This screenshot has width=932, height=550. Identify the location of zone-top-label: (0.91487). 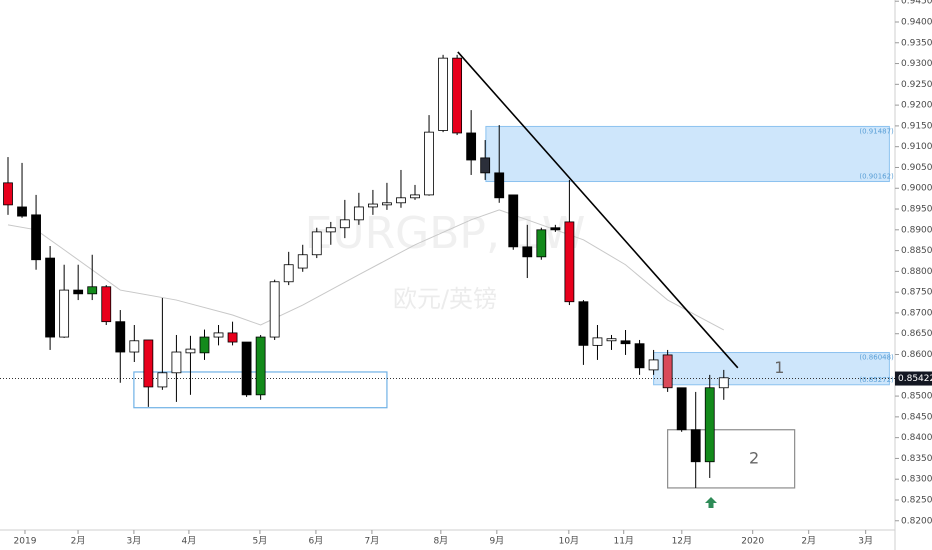
(876, 131).